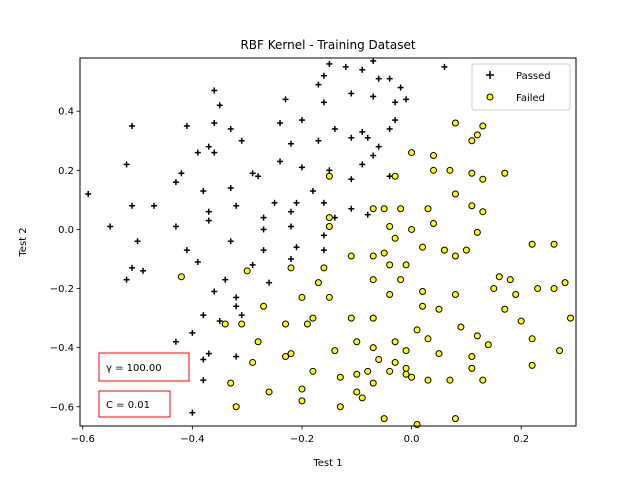 The image size is (640, 480). I want to click on y-tick-label: 0.2, so click(66, 171).